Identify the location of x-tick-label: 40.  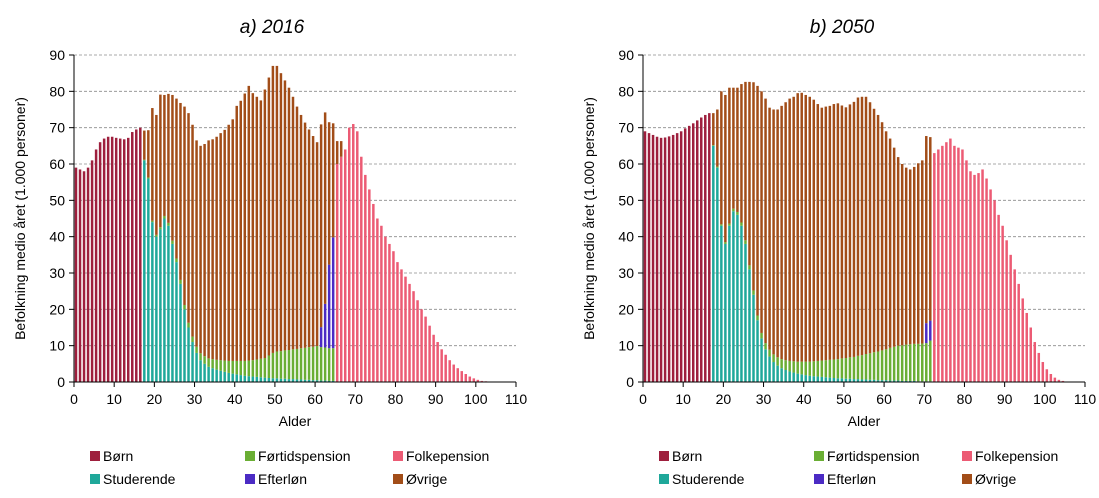
(804, 399).